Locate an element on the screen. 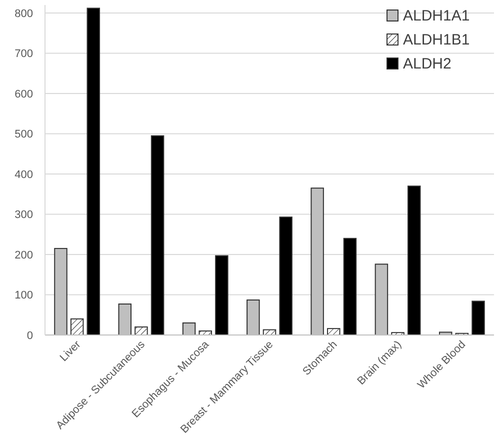 This screenshot has width=502, height=437. legend-label: ALDH1B1 is located at coordinates (436, 39).